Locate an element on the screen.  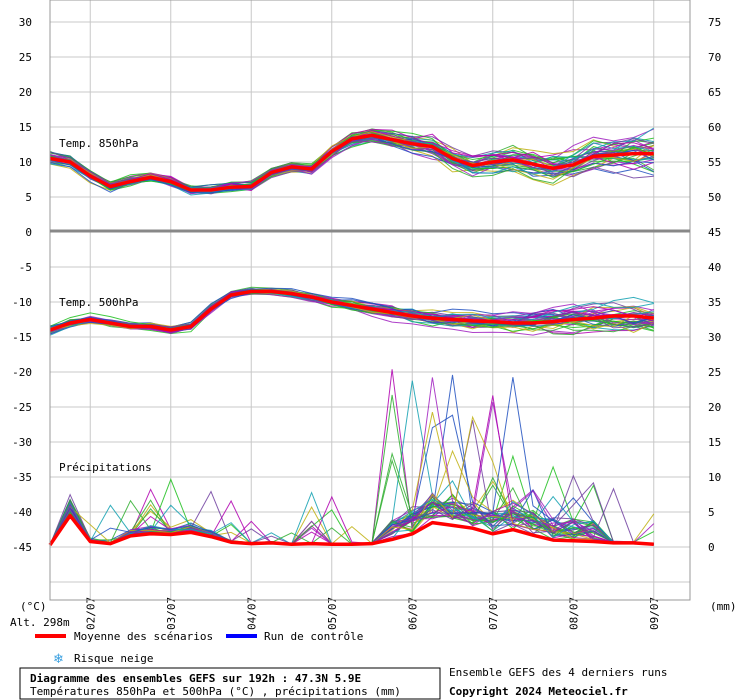
y-left-tick-label: -10 is located at coordinates (22, 302).